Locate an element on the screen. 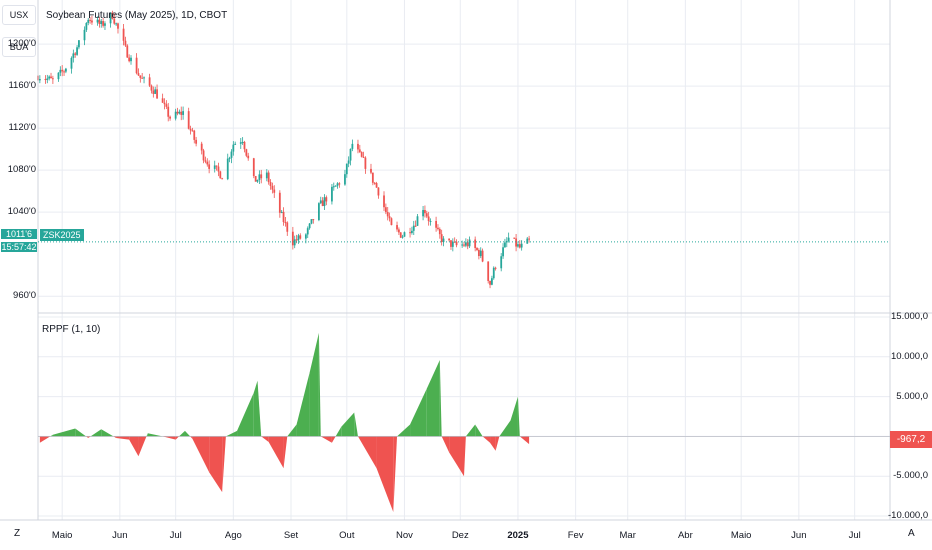 Image resolution: width=932 pixels, height=550 pixels. auto-scale-button: A is located at coordinates (911, 533).